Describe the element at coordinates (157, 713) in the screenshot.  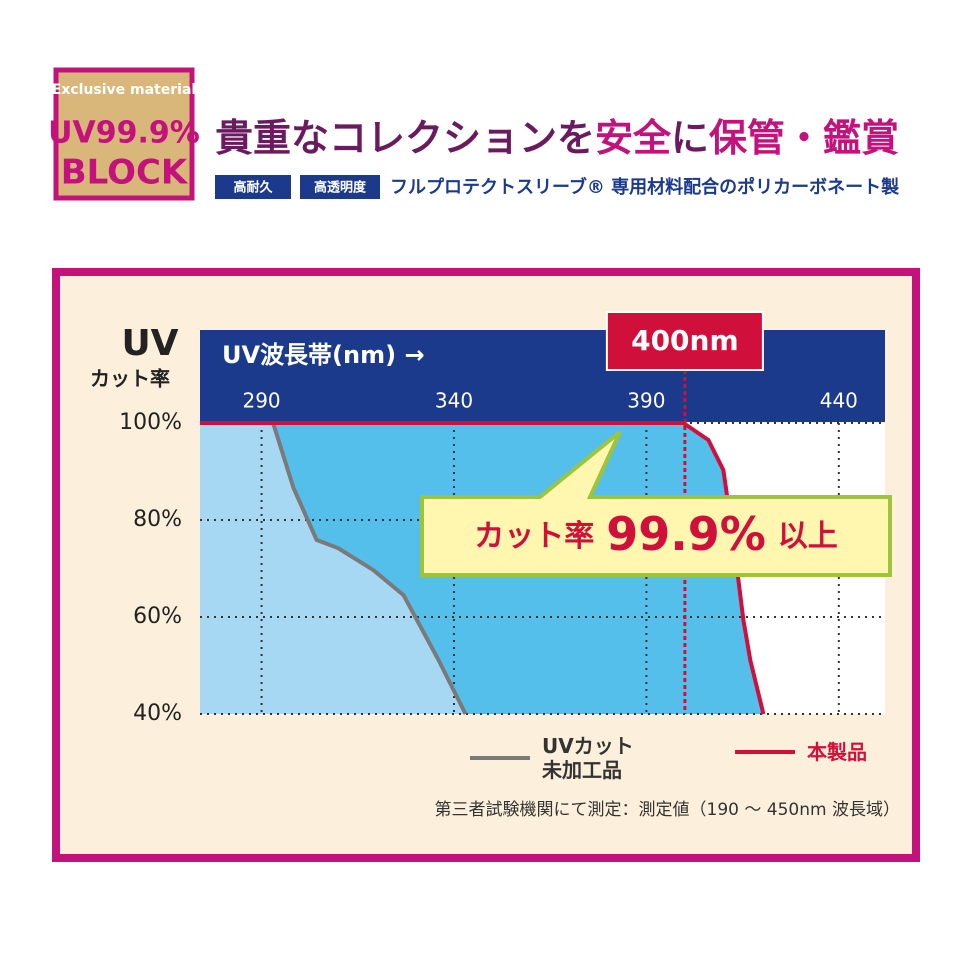
I see `y-tick-label: 40%` at that location.